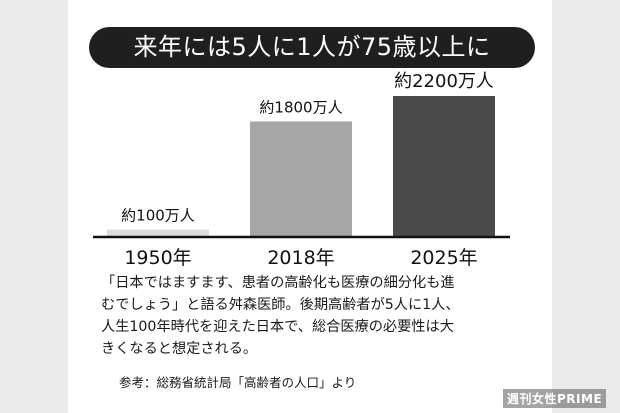 The height and width of the screenshot is (413, 620). Describe the element at coordinates (300, 107) in the screenshot. I see `bar-value-label: 約1800万人` at that location.